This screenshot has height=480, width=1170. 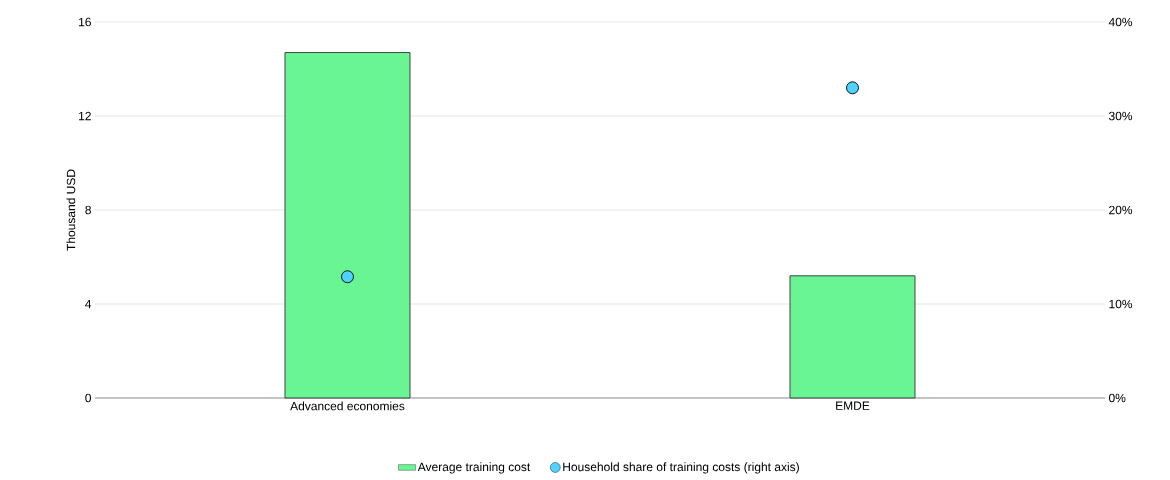 What do you see at coordinates (85, 116) in the screenshot?
I see `y-tick-label: 12` at bounding box center [85, 116].